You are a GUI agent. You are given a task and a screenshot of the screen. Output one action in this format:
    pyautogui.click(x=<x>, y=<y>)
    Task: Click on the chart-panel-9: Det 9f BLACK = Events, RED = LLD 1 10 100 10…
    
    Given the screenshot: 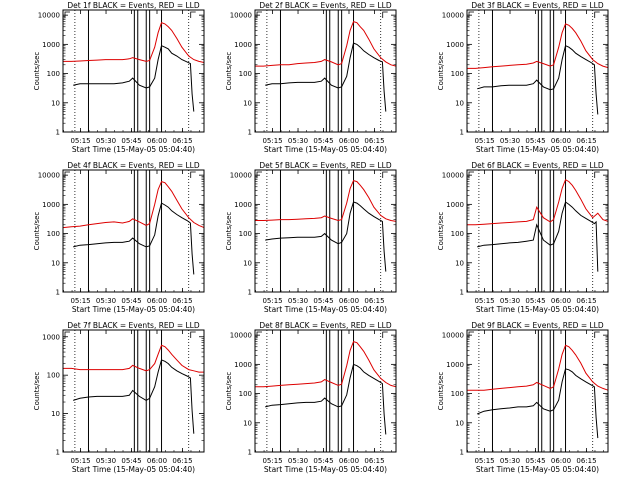 What is the action you would take?
    pyautogui.click(x=523, y=397)
    